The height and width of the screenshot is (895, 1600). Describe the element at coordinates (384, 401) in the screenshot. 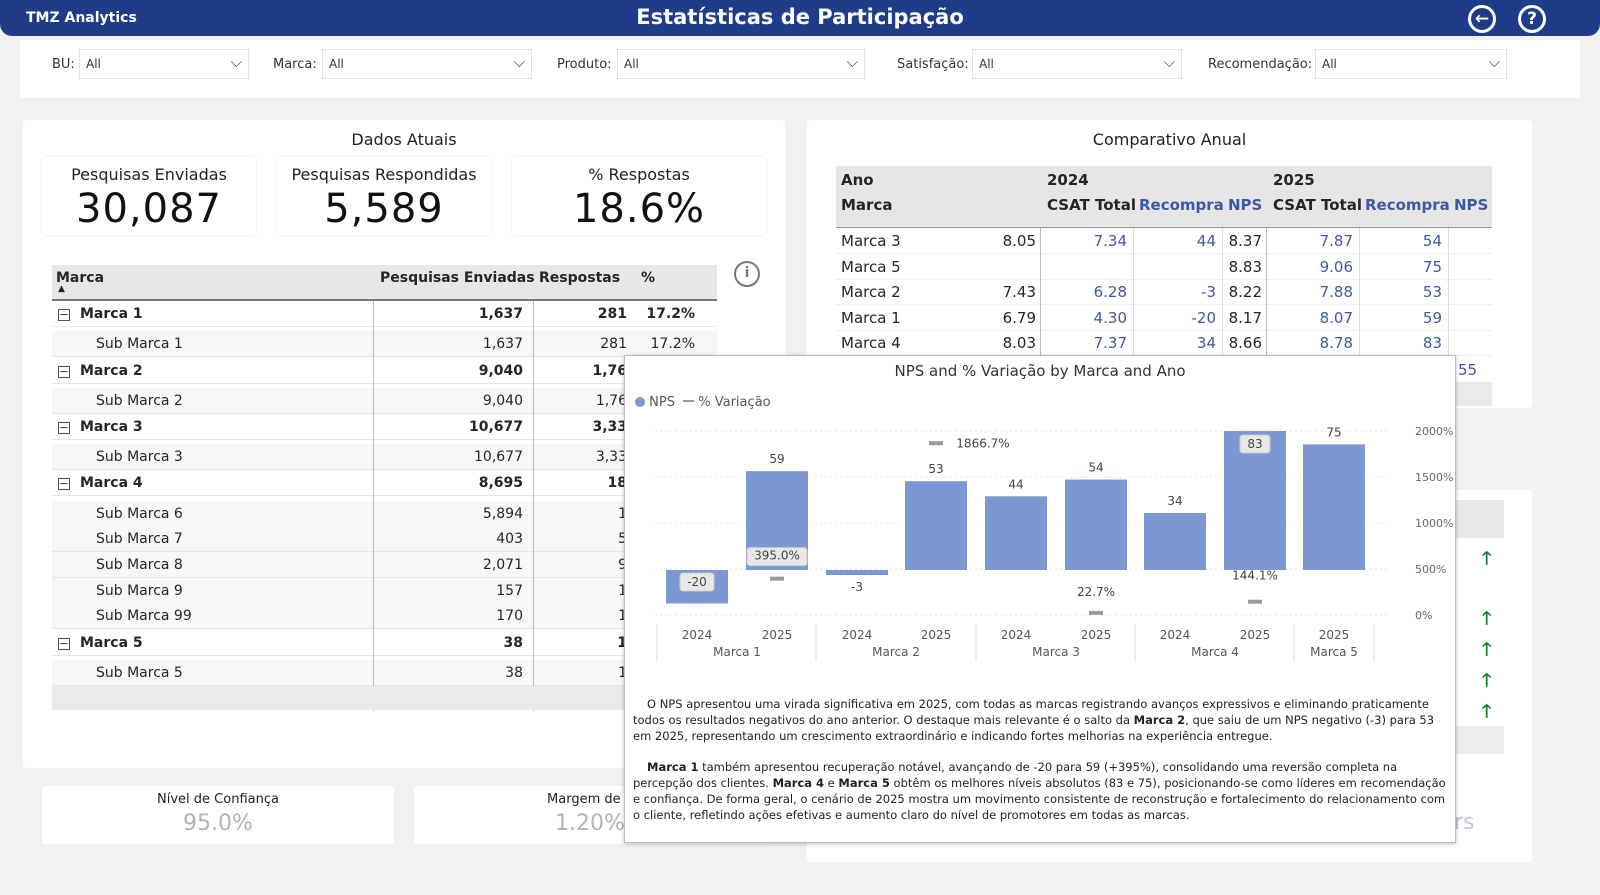

I see `table-row: Sub Marca 2 9,040 1,76` at that location.